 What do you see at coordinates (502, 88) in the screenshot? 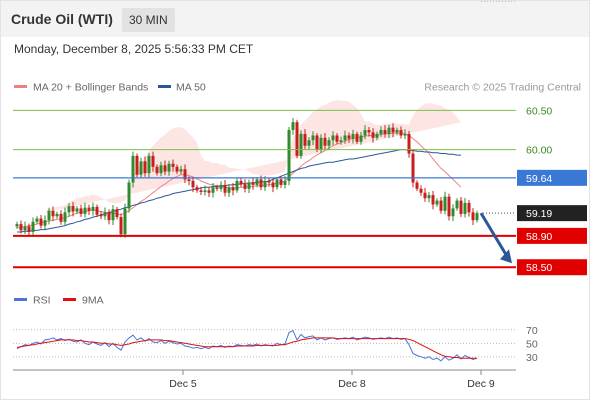
I see `copyright-text: Research © 2025 Trading Central` at bounding box center [502, 88].